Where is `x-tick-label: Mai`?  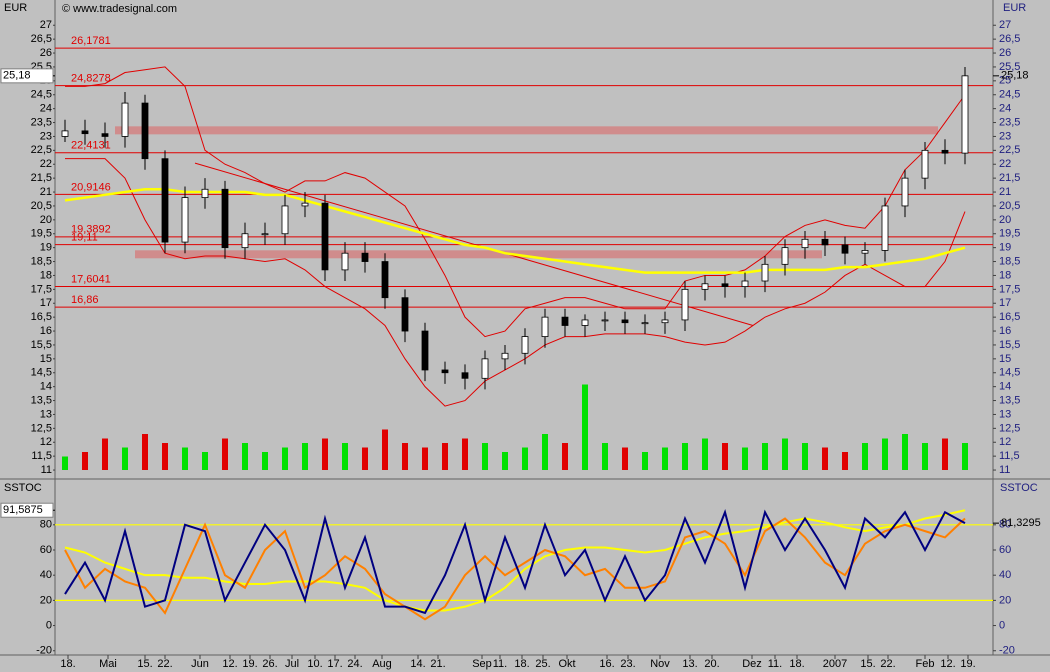
x-tick-label: Mai is located at coordinates (108, 664).